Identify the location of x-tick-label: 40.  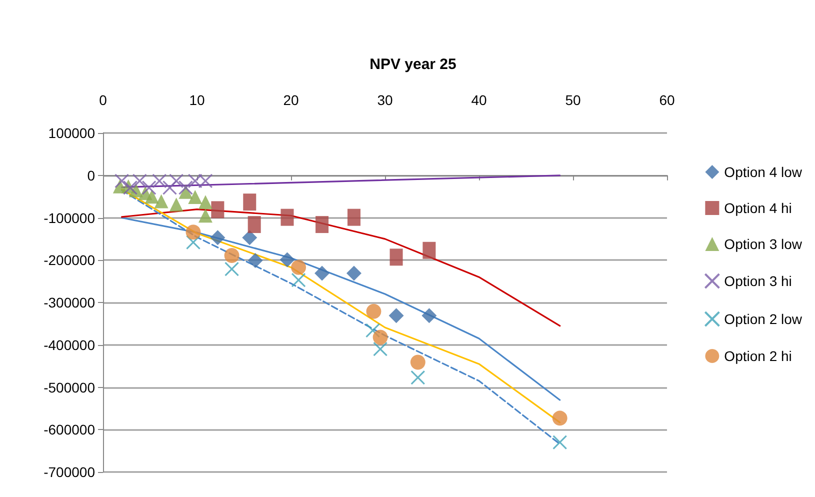
(479, 100).